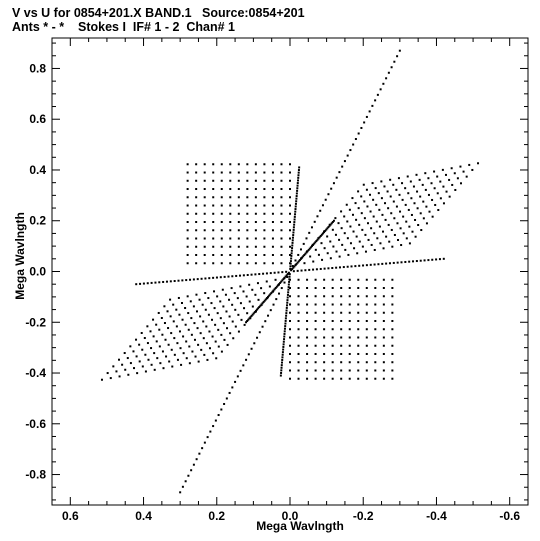 This screenshot has width=540, height=541. What do you see at coordinates (37, 119) in the screenshot?
I see `y-tick-label: 0.6` at bounding box center [37, 119].